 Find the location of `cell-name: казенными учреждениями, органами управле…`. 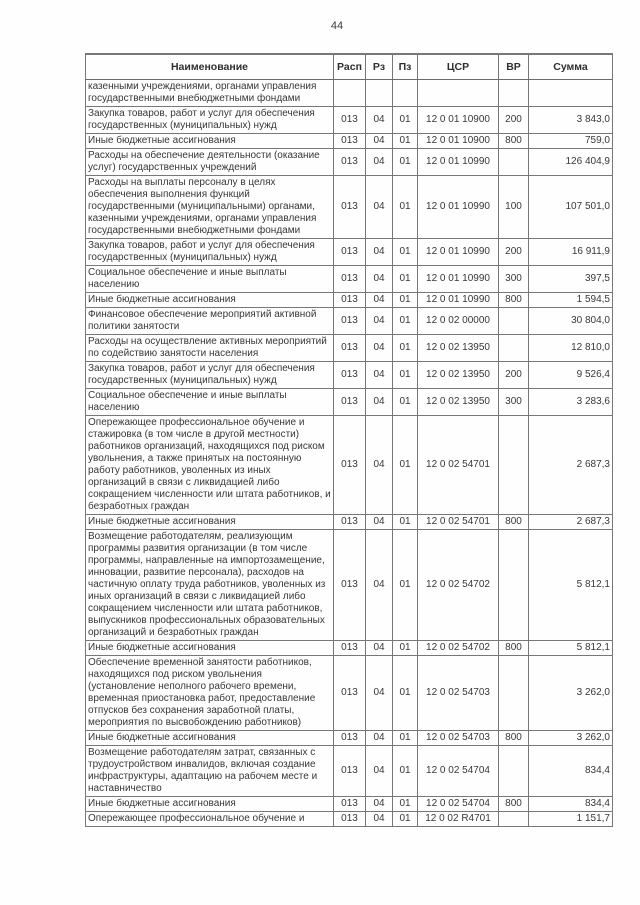

cell-name: казенными учреждениями, органами управле… is located at coordinates (209, 93).